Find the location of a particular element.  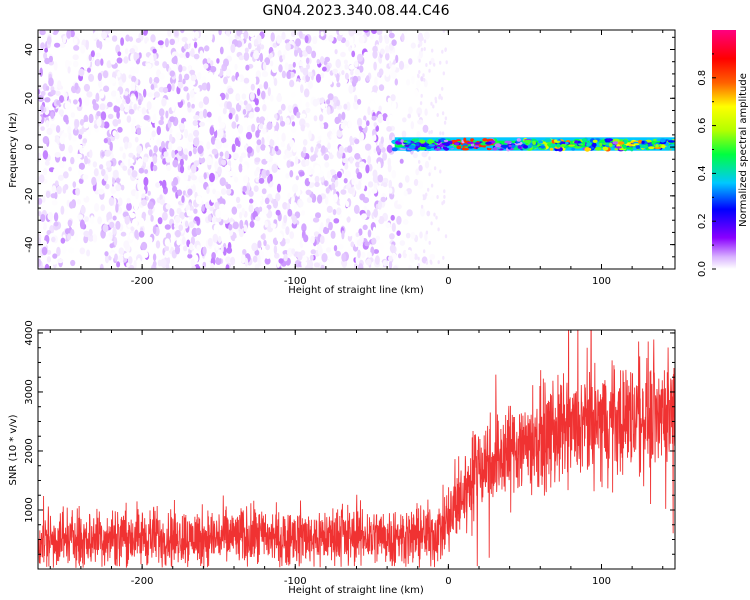

figure-title: GN04.2023.340.08.44.C46 is located at coordinates (356, 11).